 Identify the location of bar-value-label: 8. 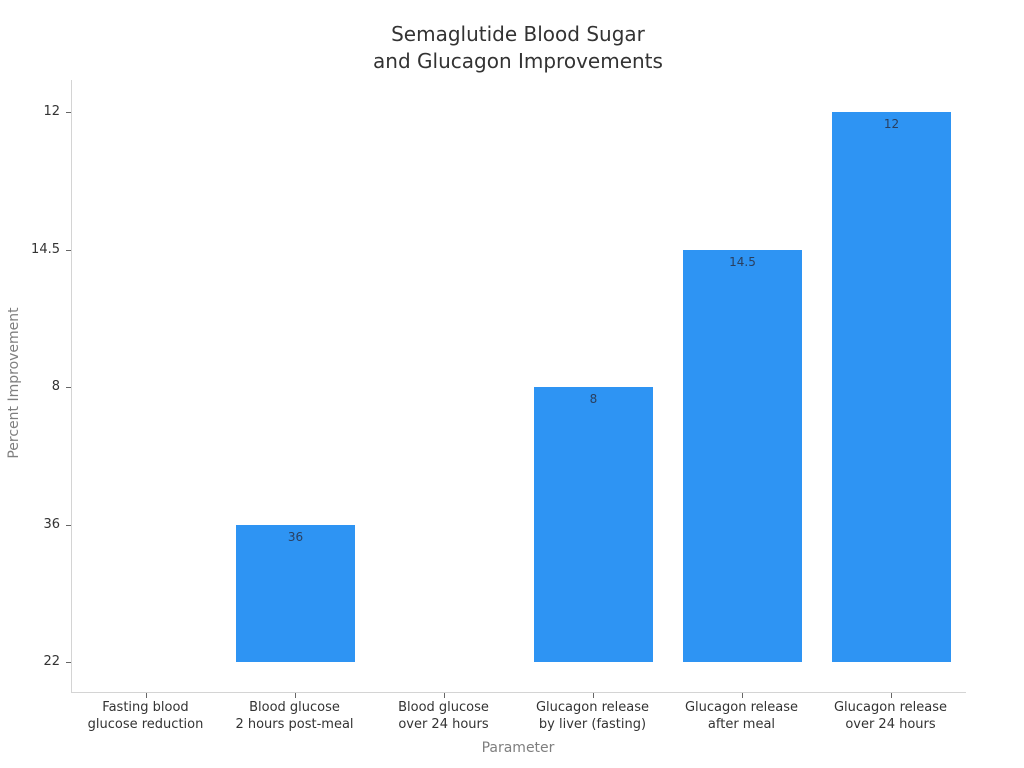
(593, 399).